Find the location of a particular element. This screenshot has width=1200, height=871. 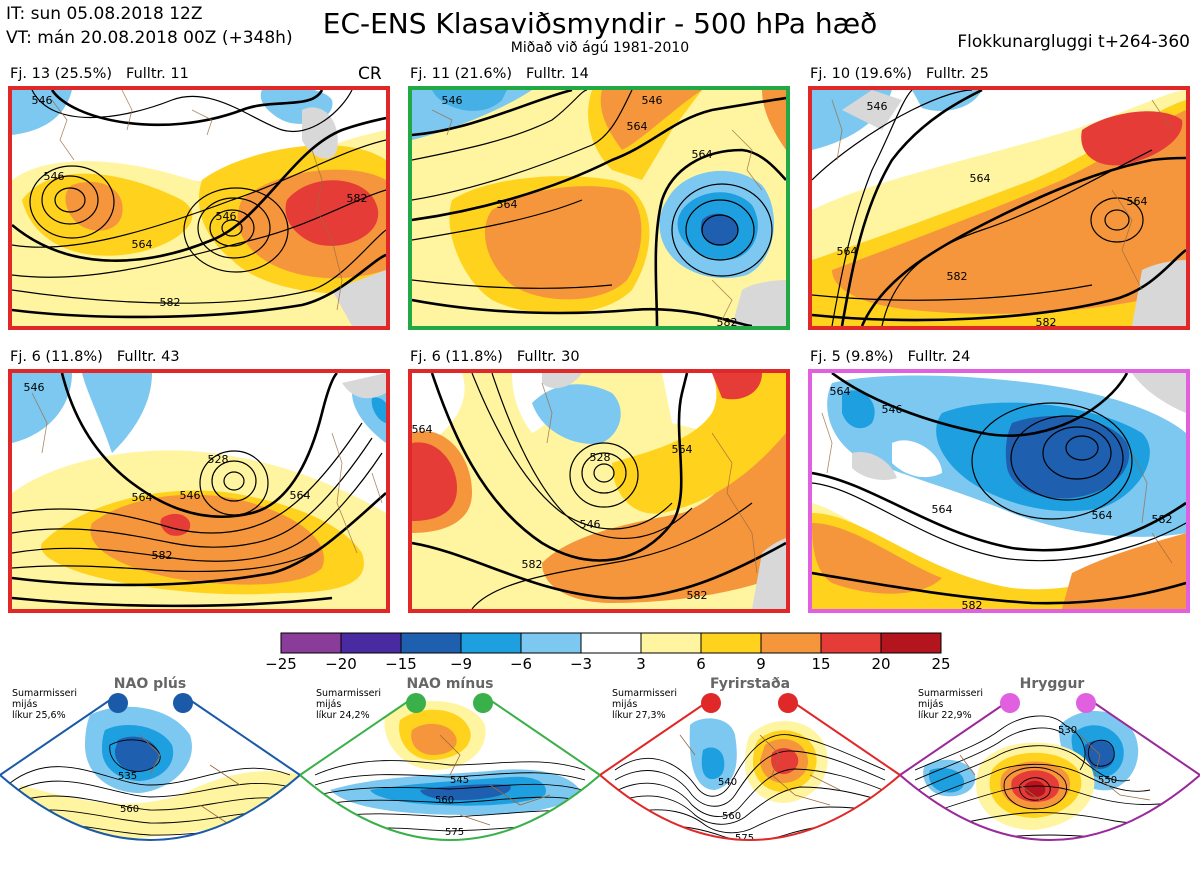

colorbar-tick-label: 3 is located at coordinates (641, 664).